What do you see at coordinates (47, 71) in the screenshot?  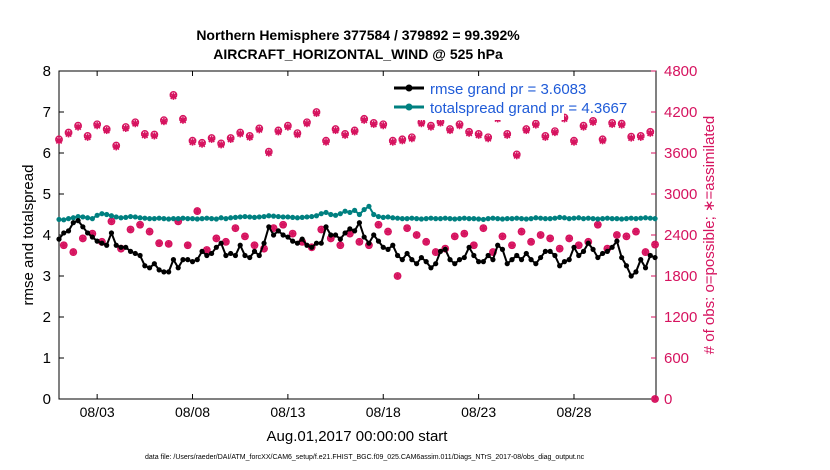 I see `y-tick-label-left: 8` at bounding box center [47, 71].